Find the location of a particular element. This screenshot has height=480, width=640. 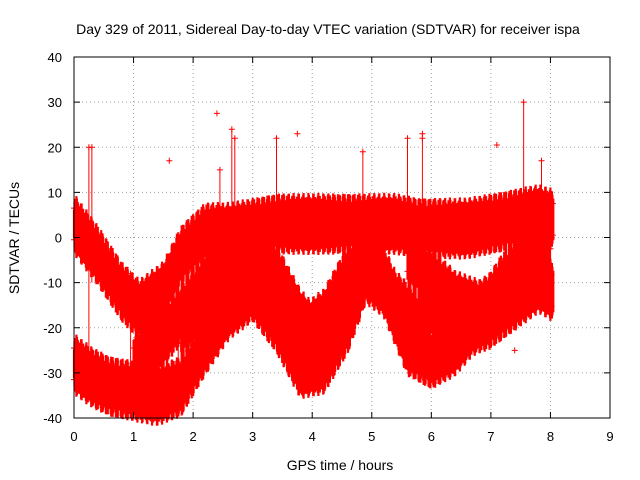

outlier-point is located at coordinates (297, 133).